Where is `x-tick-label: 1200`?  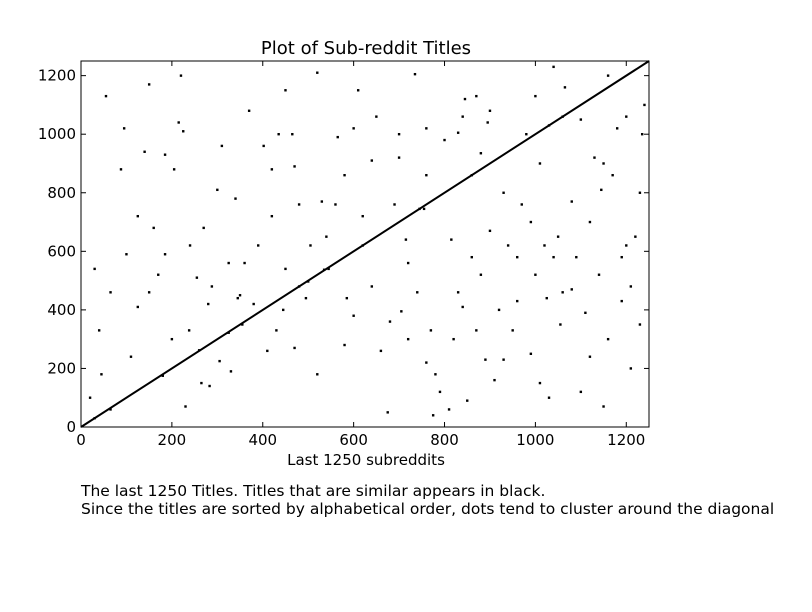 x-tick-label: 1200 is located at coordinates (626, 440).